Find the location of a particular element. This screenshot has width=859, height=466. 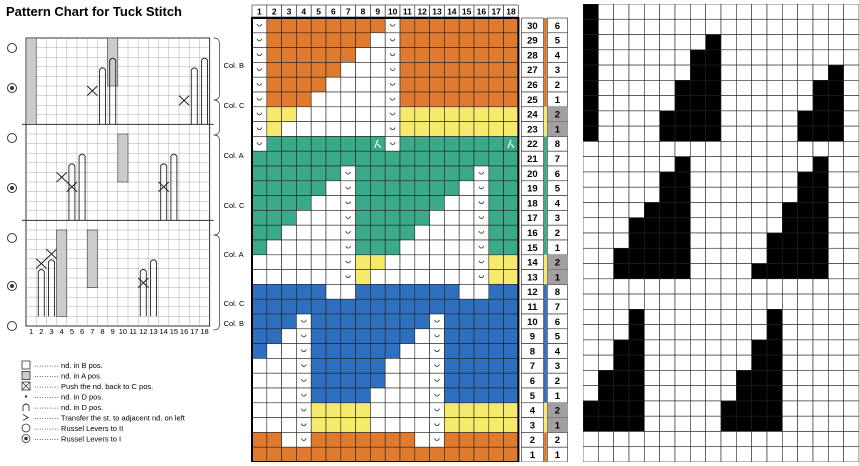

carriage-number: 3 is located at coordinates (557, 366).